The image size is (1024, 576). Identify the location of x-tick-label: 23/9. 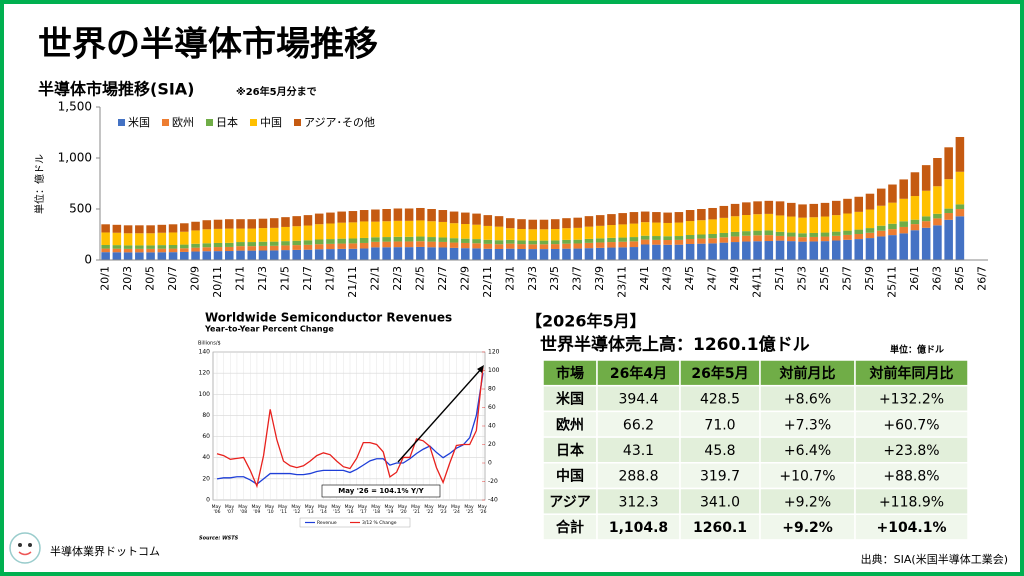
(599, 278).